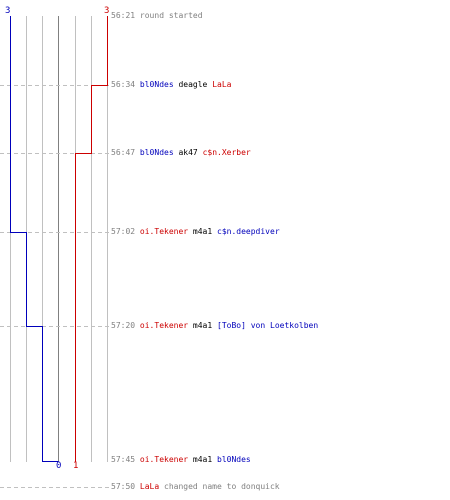 The height and width of the screenshot is (500, 450). I want to click on event-row: 56:21 round started, so click(157, 16).